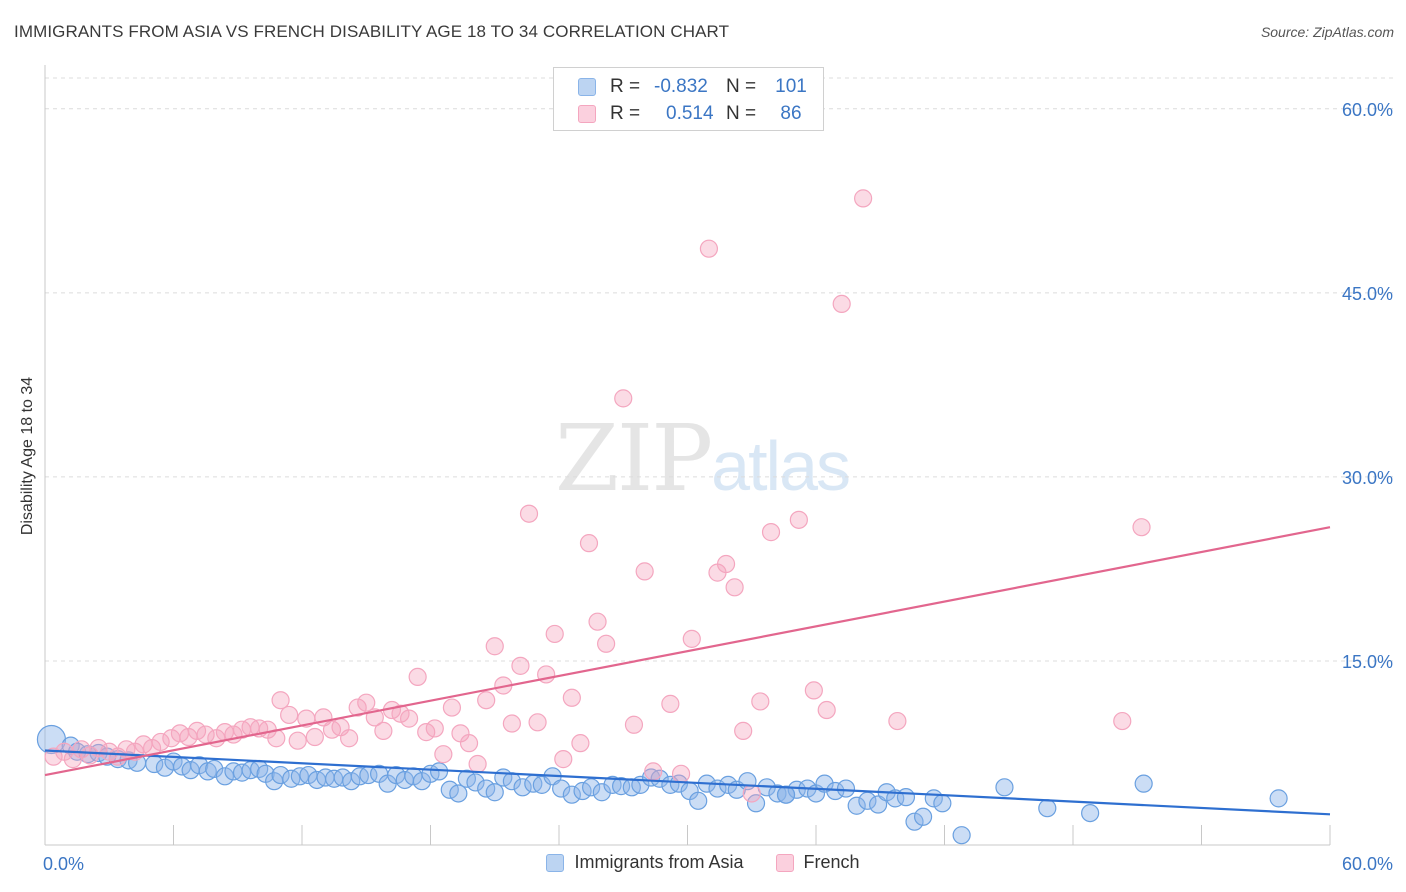 This screenshot has width=1406, height=892. I want to click on legend-label-french: French, so click(831, 862).